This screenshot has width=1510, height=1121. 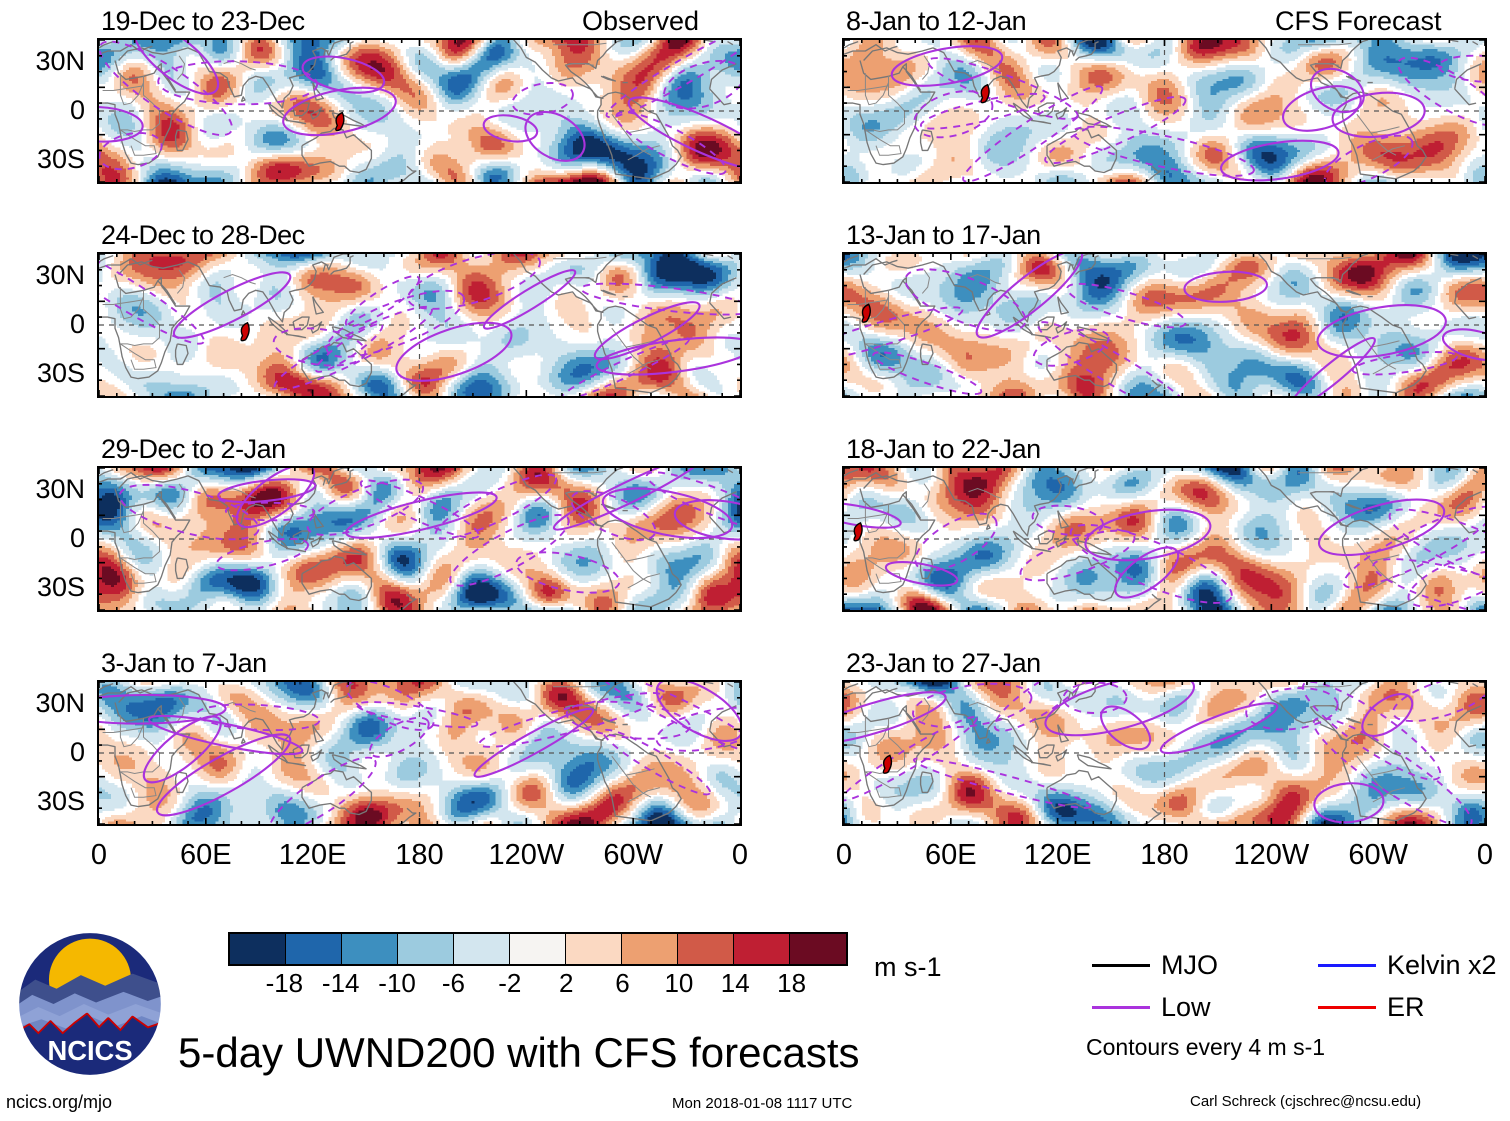 I want to click on legend-label: Kelvin x2, so click(x=1442, y=965).